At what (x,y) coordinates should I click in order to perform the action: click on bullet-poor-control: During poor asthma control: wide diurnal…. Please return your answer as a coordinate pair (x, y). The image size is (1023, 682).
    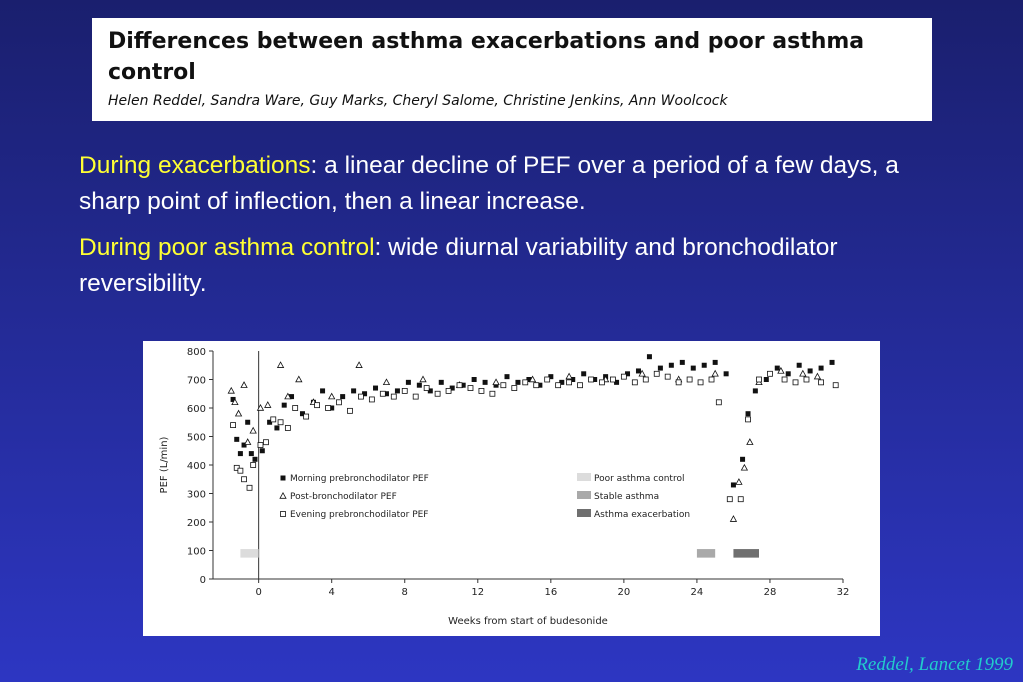
    Looking at the image, I should click on (519, 266).